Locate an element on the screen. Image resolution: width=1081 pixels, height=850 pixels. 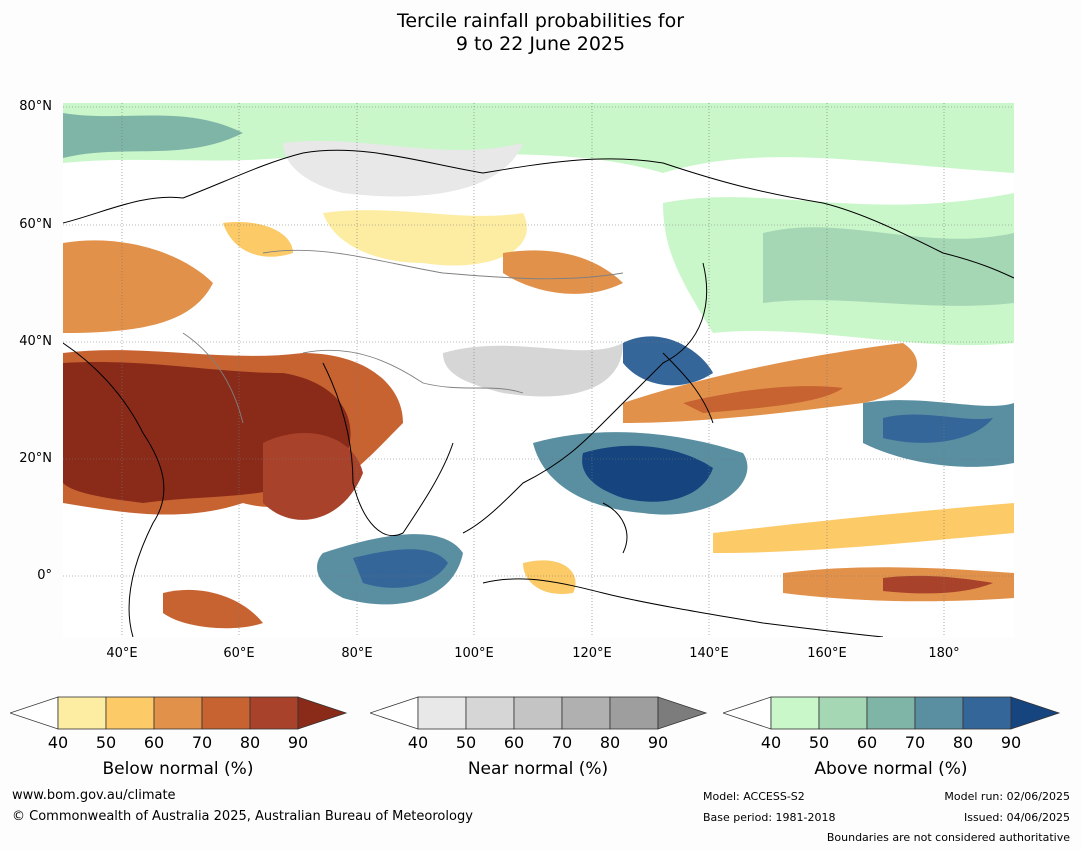
above-normal-colorbar is located at coordinates (892, 713).